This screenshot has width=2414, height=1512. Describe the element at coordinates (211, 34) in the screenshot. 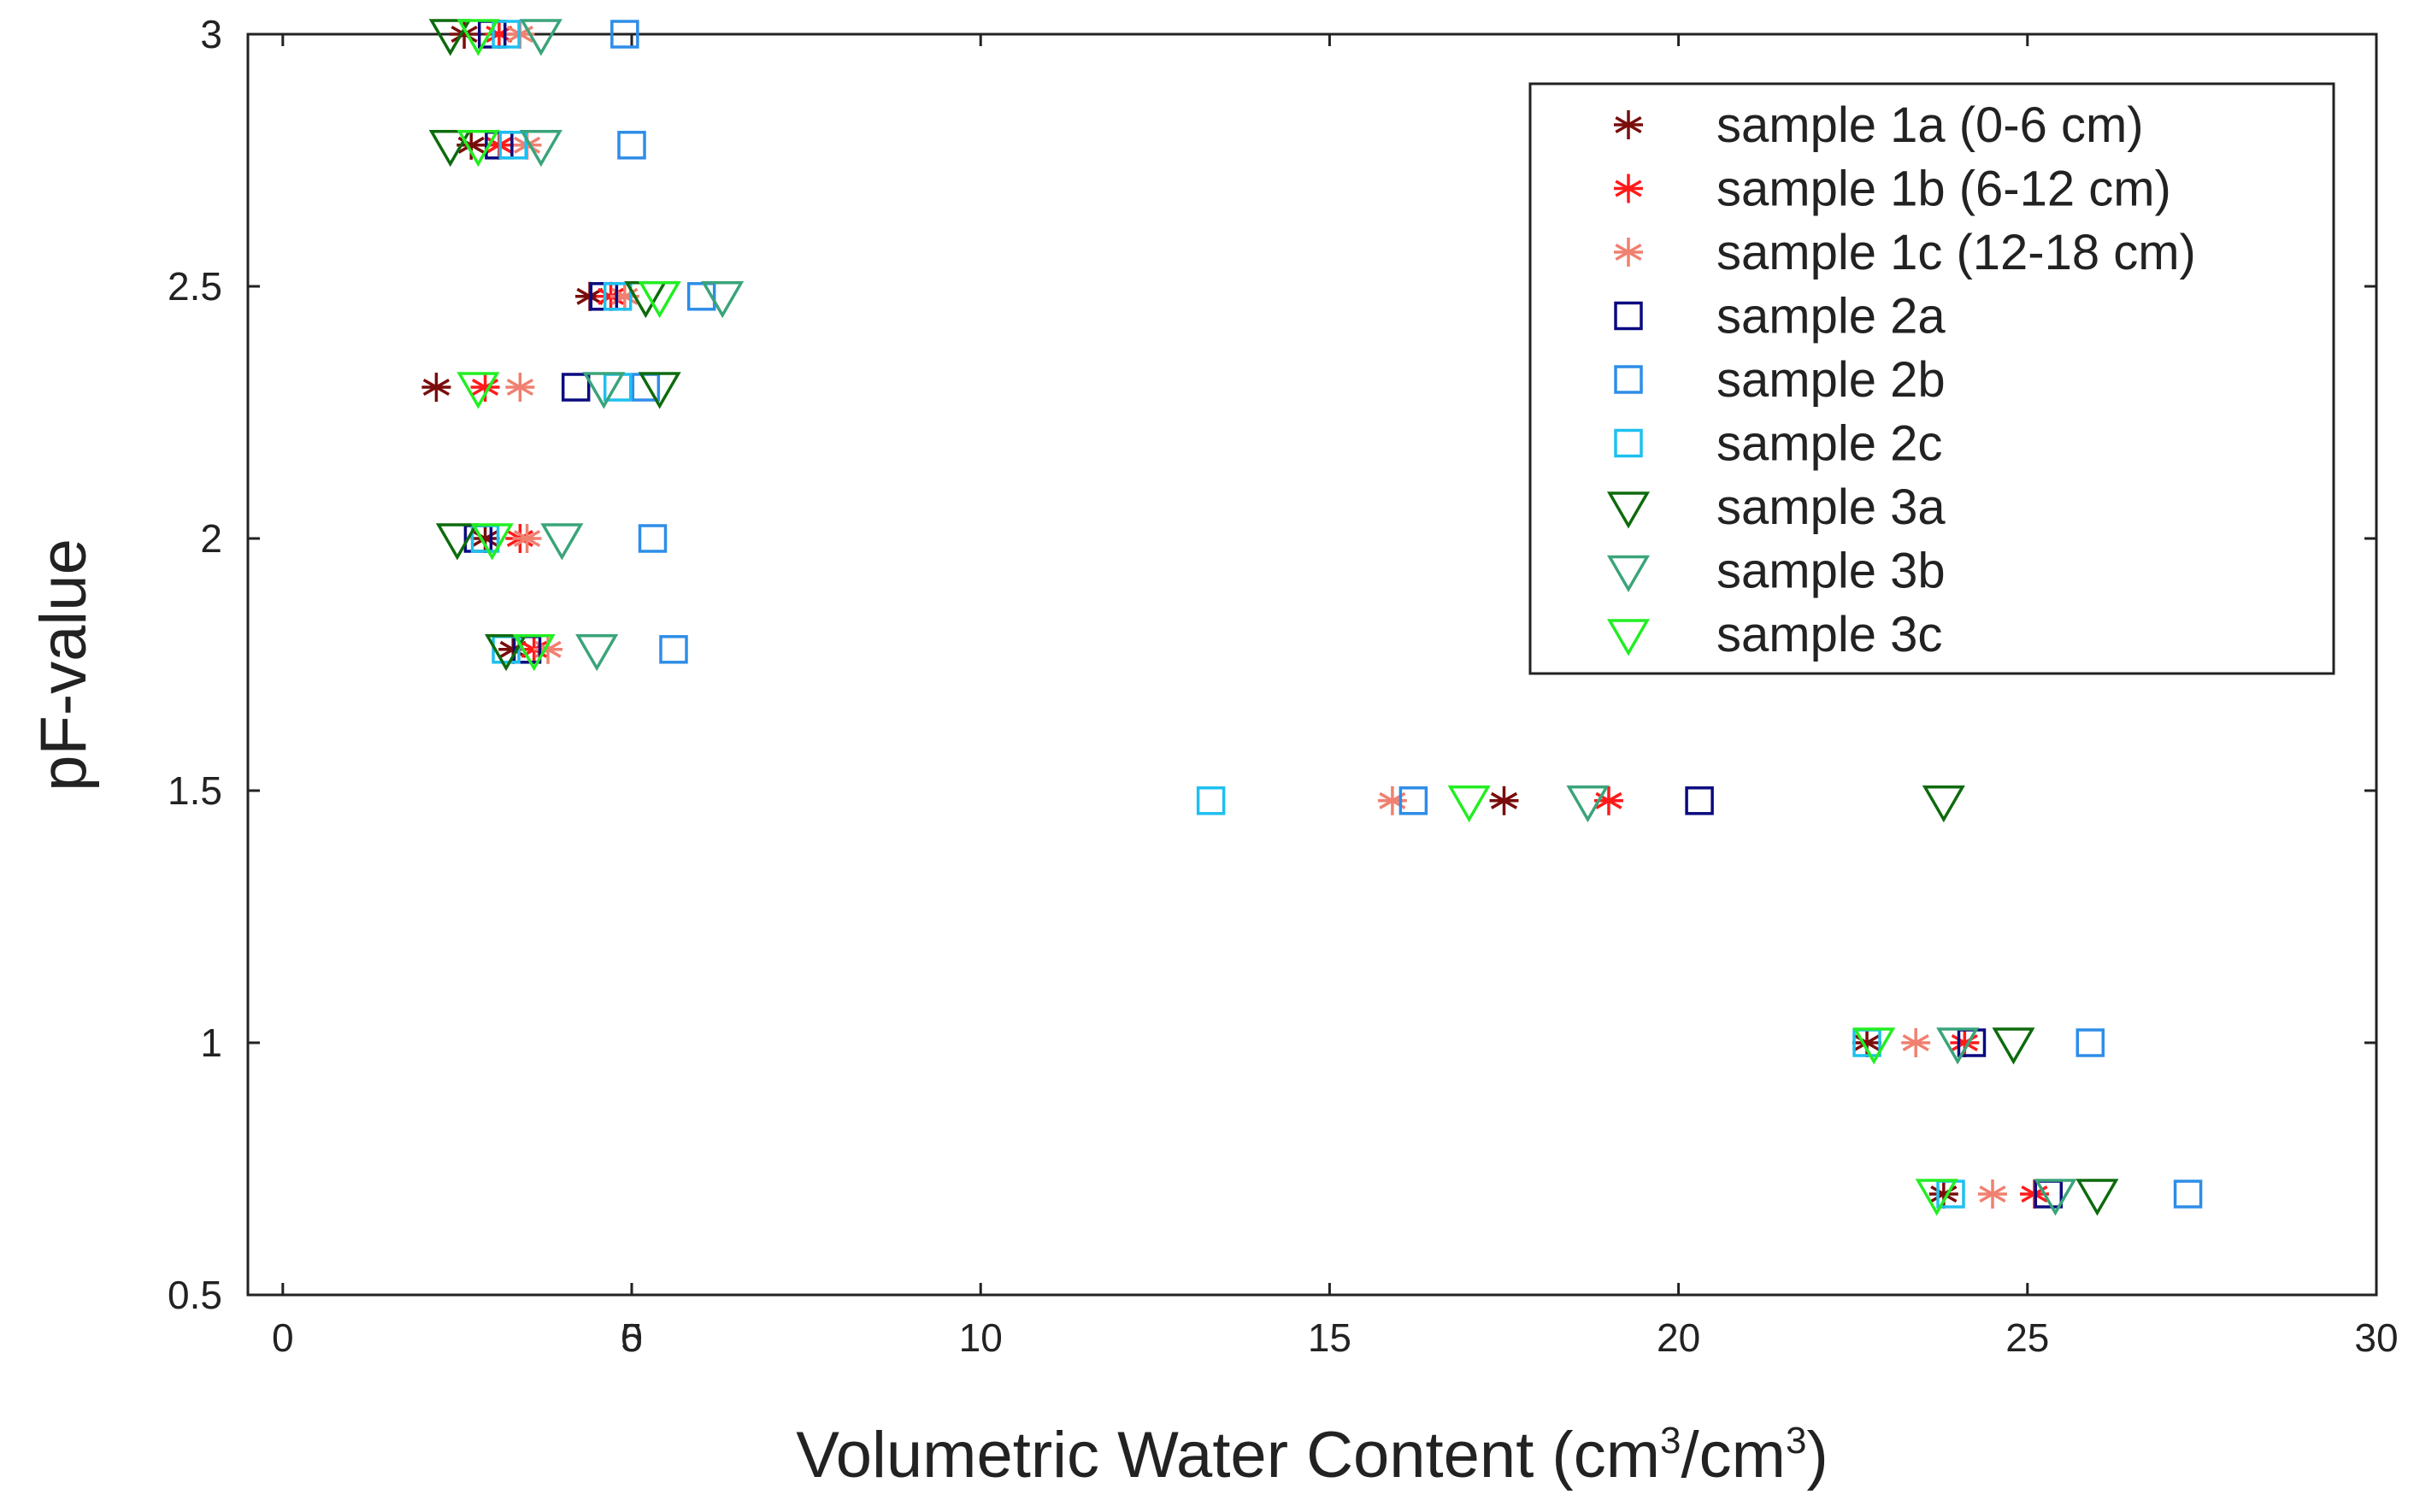

I see `y-tick-label: 3` at that location.